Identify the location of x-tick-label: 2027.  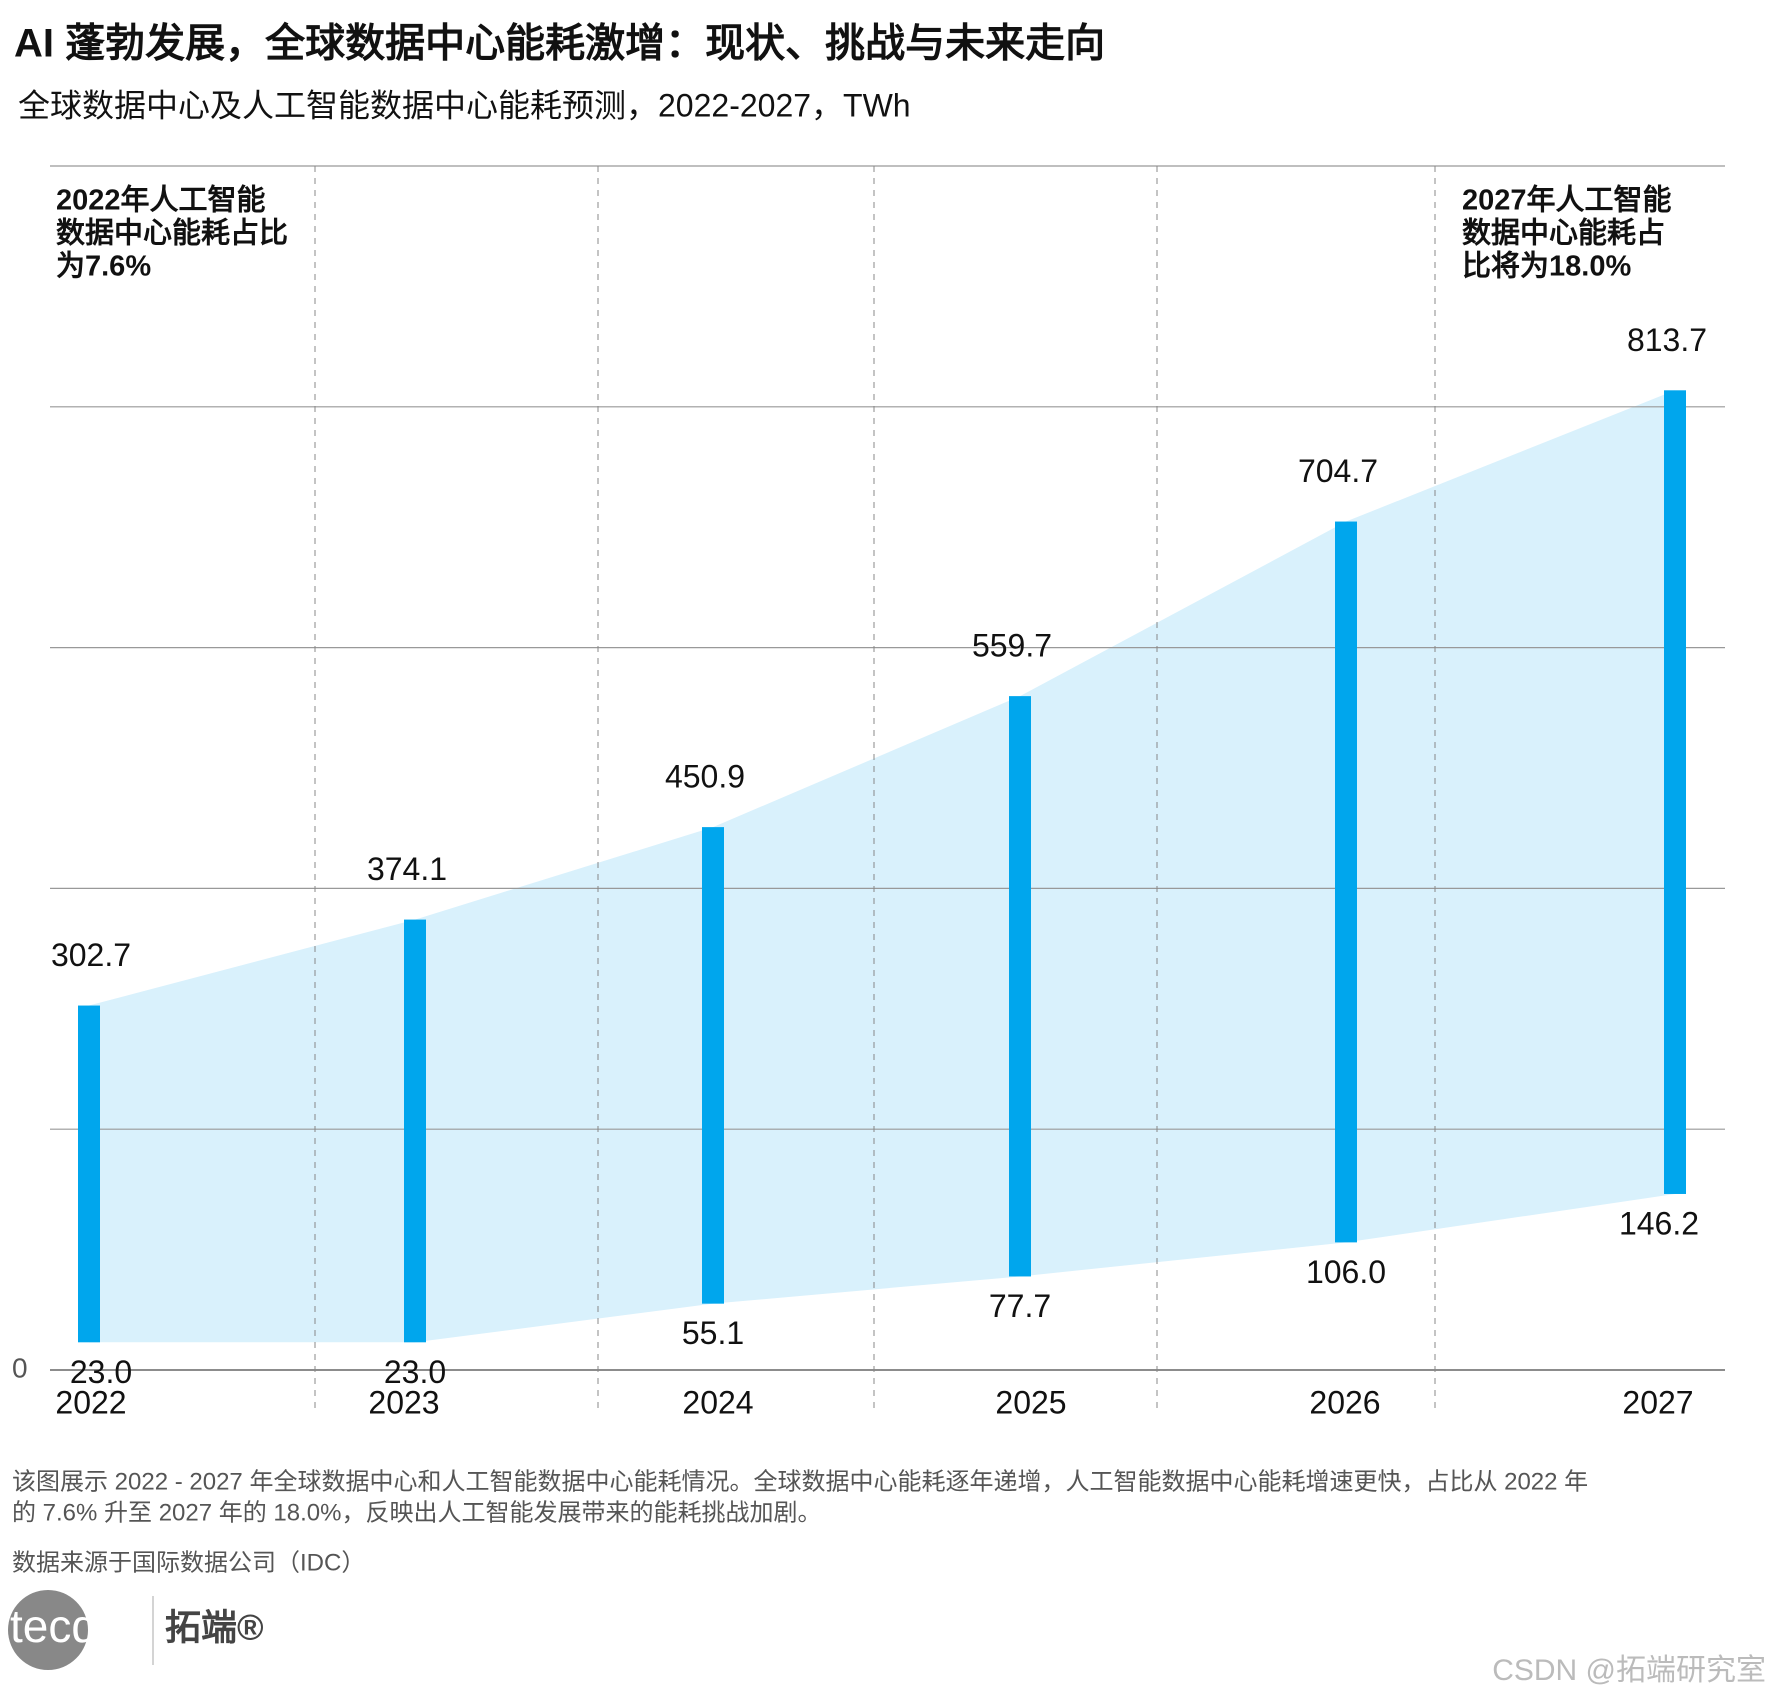
(1657, 1402).